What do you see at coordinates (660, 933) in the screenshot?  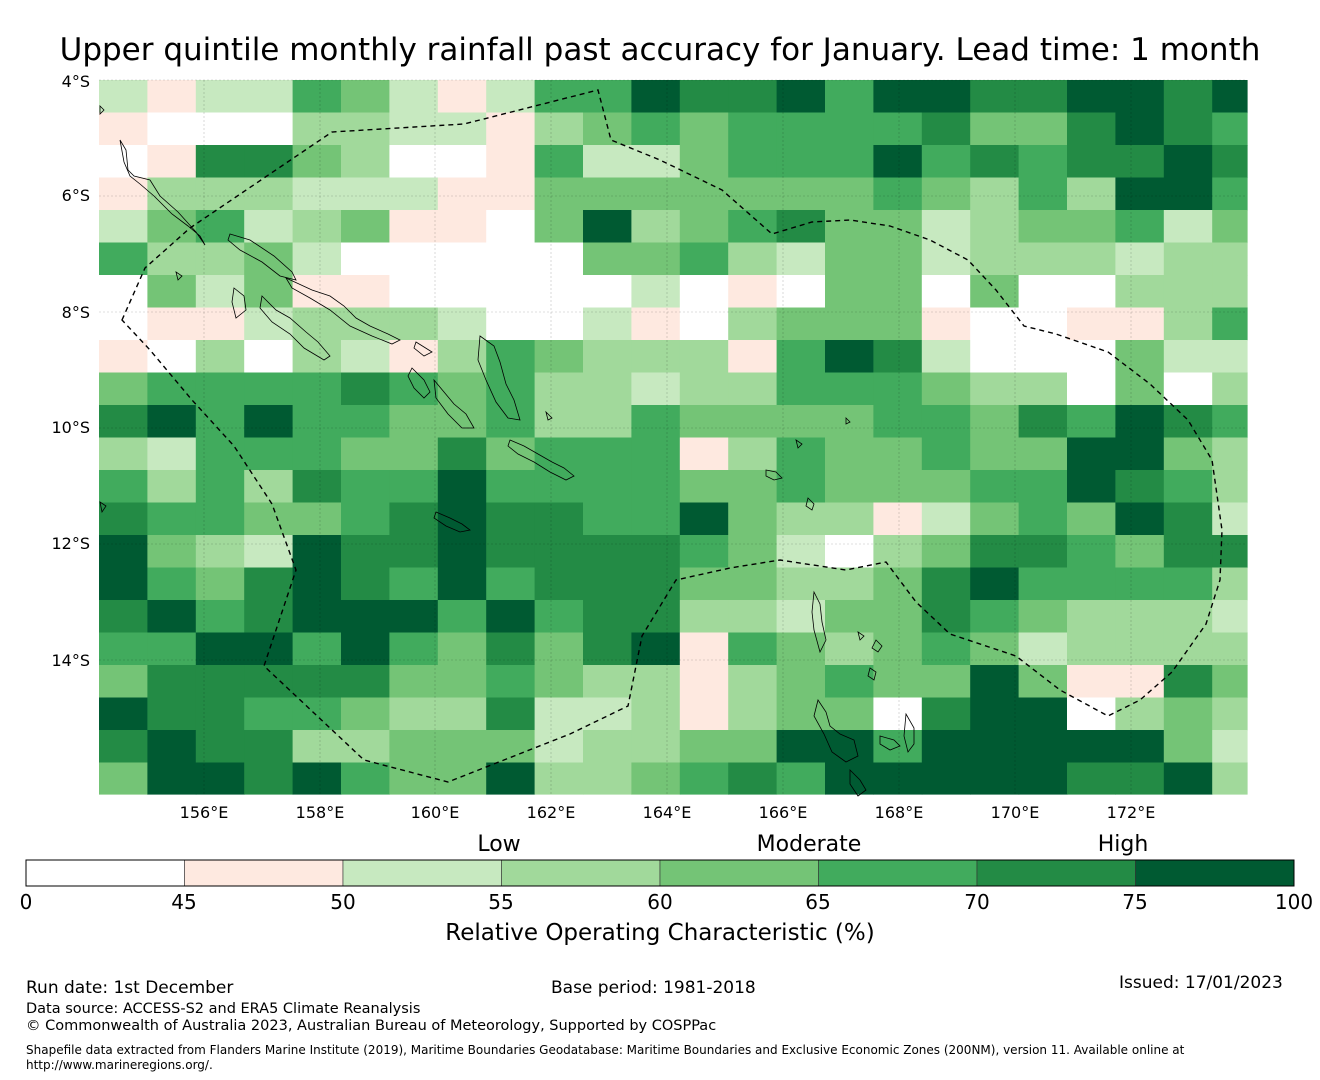 I see `colorbar-label: Relative Operating Characteristic (%)` at bounding box center [660, 933].